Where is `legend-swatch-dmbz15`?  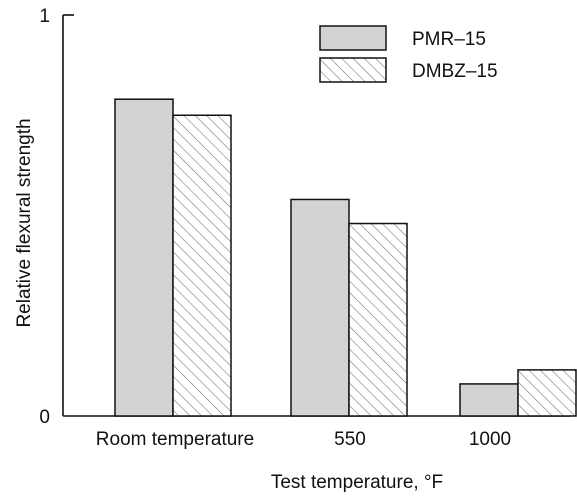 legend-swatch-dmbz15 is located at coordinates (353, 70).